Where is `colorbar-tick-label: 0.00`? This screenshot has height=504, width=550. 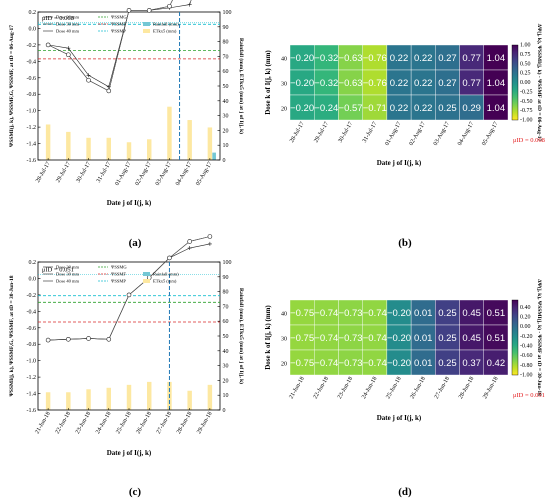
colorbar-tick-label: 0.00 is located at coordinates (525, 327).